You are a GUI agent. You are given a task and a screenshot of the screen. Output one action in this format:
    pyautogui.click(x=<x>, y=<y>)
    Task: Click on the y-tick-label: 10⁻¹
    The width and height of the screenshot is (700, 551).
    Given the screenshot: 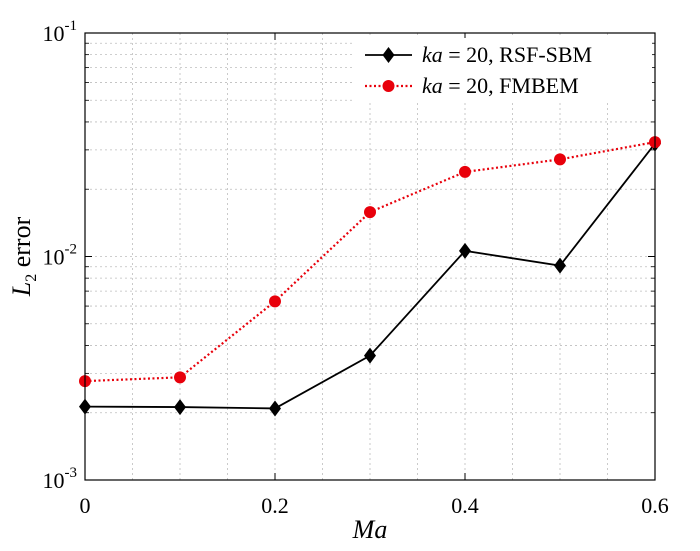 What is the action you would take?
    pyautogui.click(x=60, y=32)
    